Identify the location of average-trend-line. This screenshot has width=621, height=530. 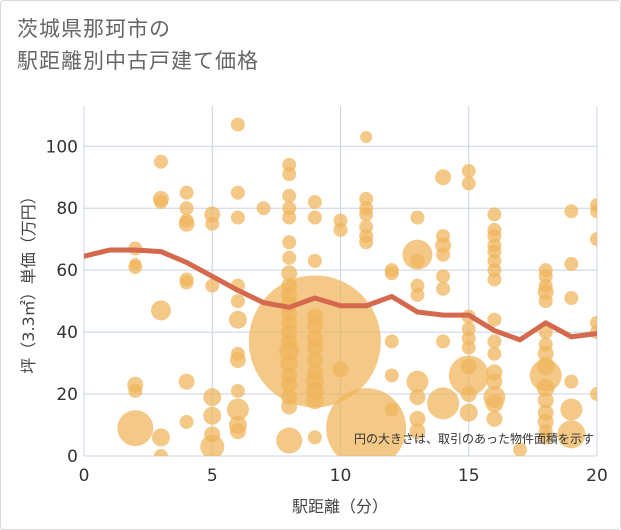
(340, 295).